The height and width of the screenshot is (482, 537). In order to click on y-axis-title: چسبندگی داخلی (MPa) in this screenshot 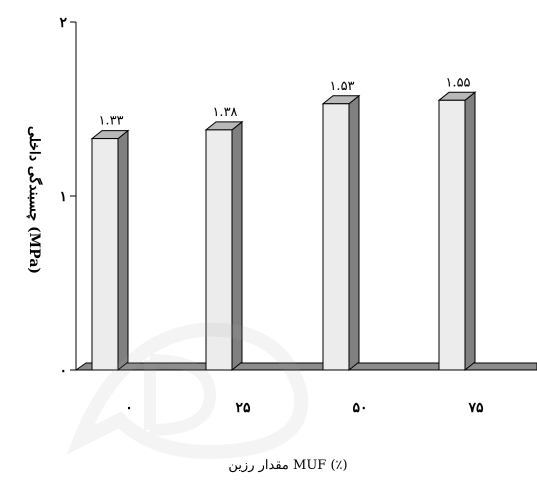, I will do `click(34, 200)`.